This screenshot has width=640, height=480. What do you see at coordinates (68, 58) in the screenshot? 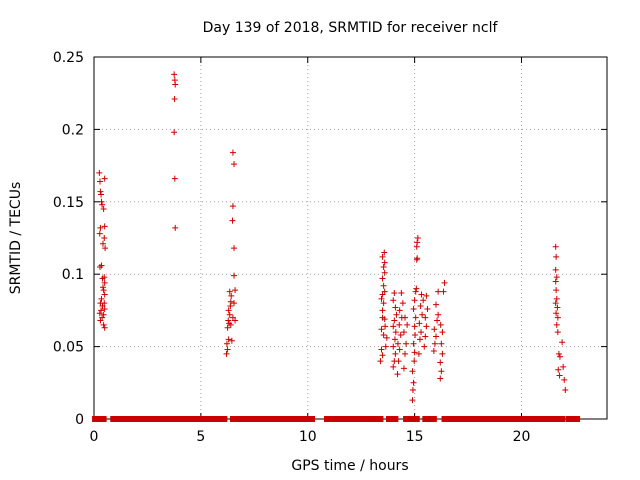
I see `y-tick-label: 0.25` at bounding box center [68, 58].